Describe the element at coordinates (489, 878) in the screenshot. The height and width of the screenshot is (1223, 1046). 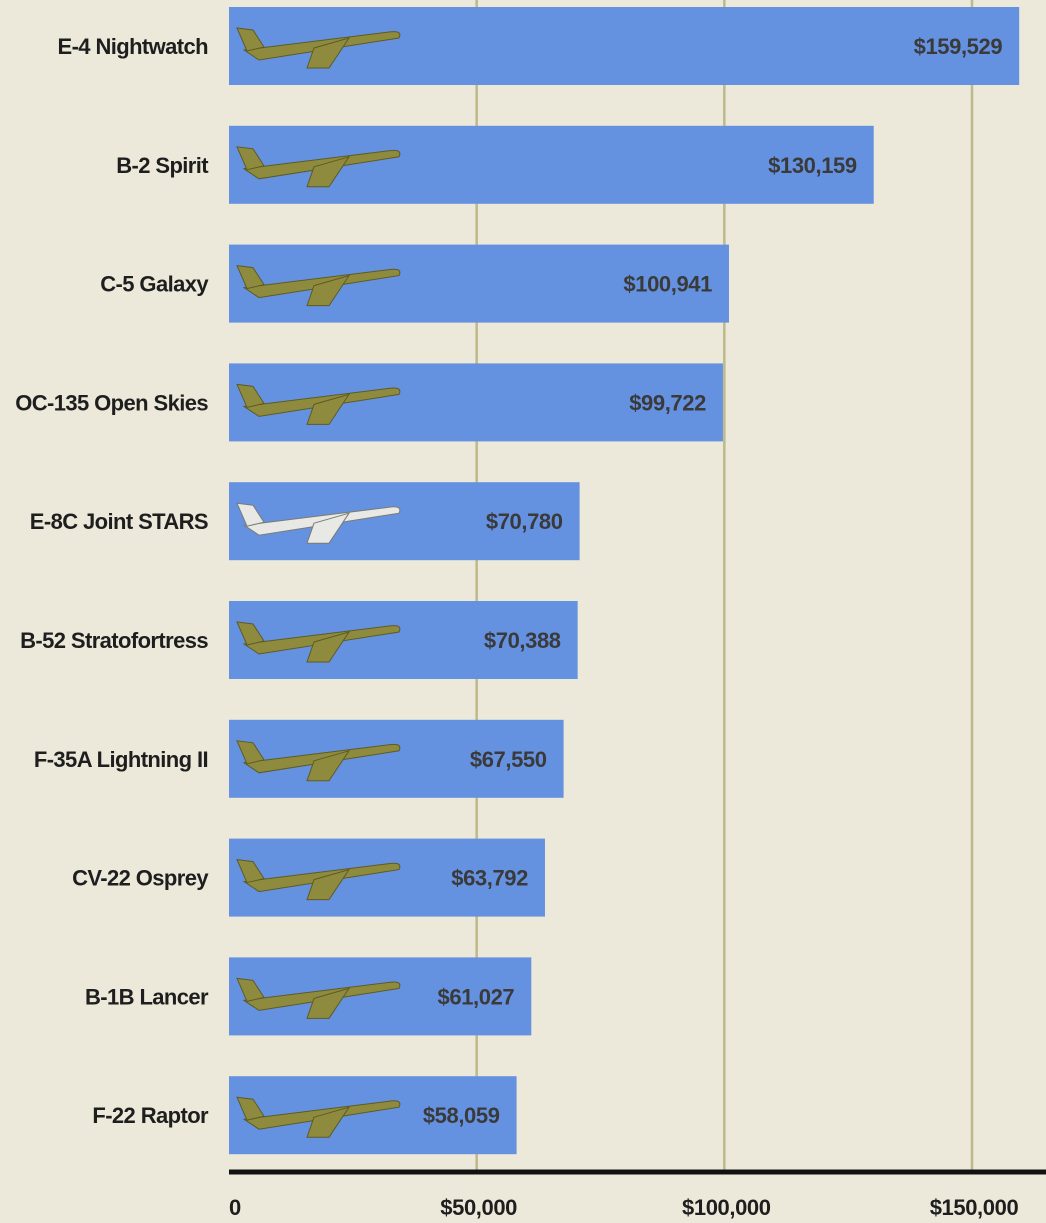
I see `value-label-8: $63,792` at that location.